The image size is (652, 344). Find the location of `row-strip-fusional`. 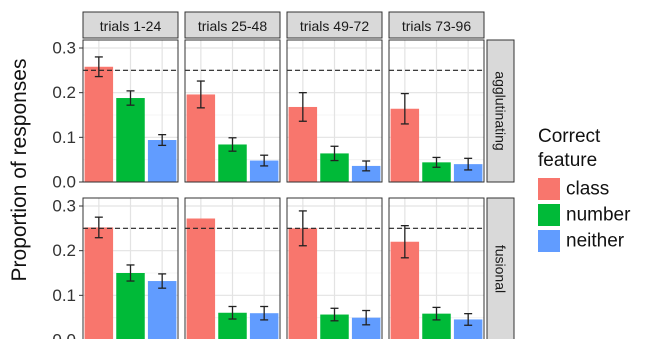

row-strip-fusional is located at coordinates (500, 269).